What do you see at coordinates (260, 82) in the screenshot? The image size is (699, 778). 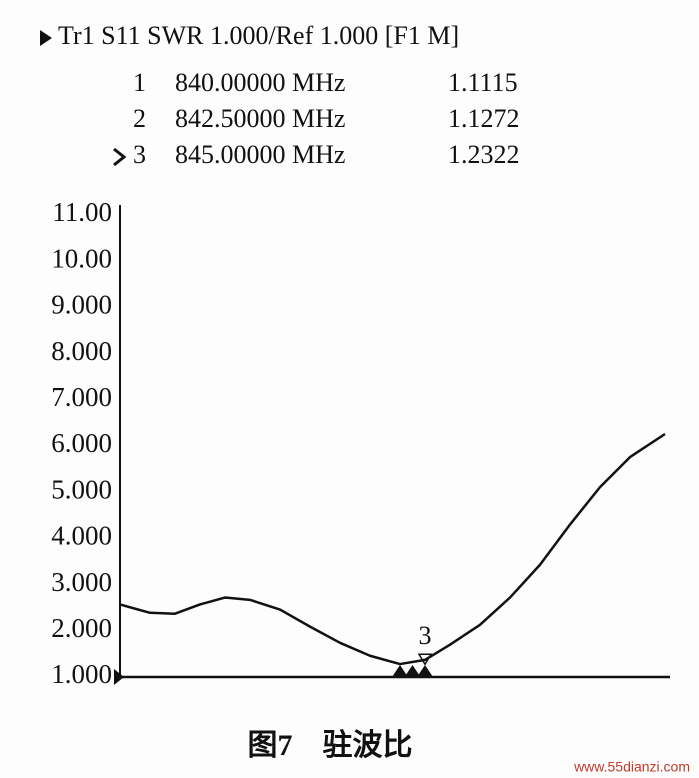 I see `marker-frequency: 840.00000 MHz` at bounding box center [260, 82].